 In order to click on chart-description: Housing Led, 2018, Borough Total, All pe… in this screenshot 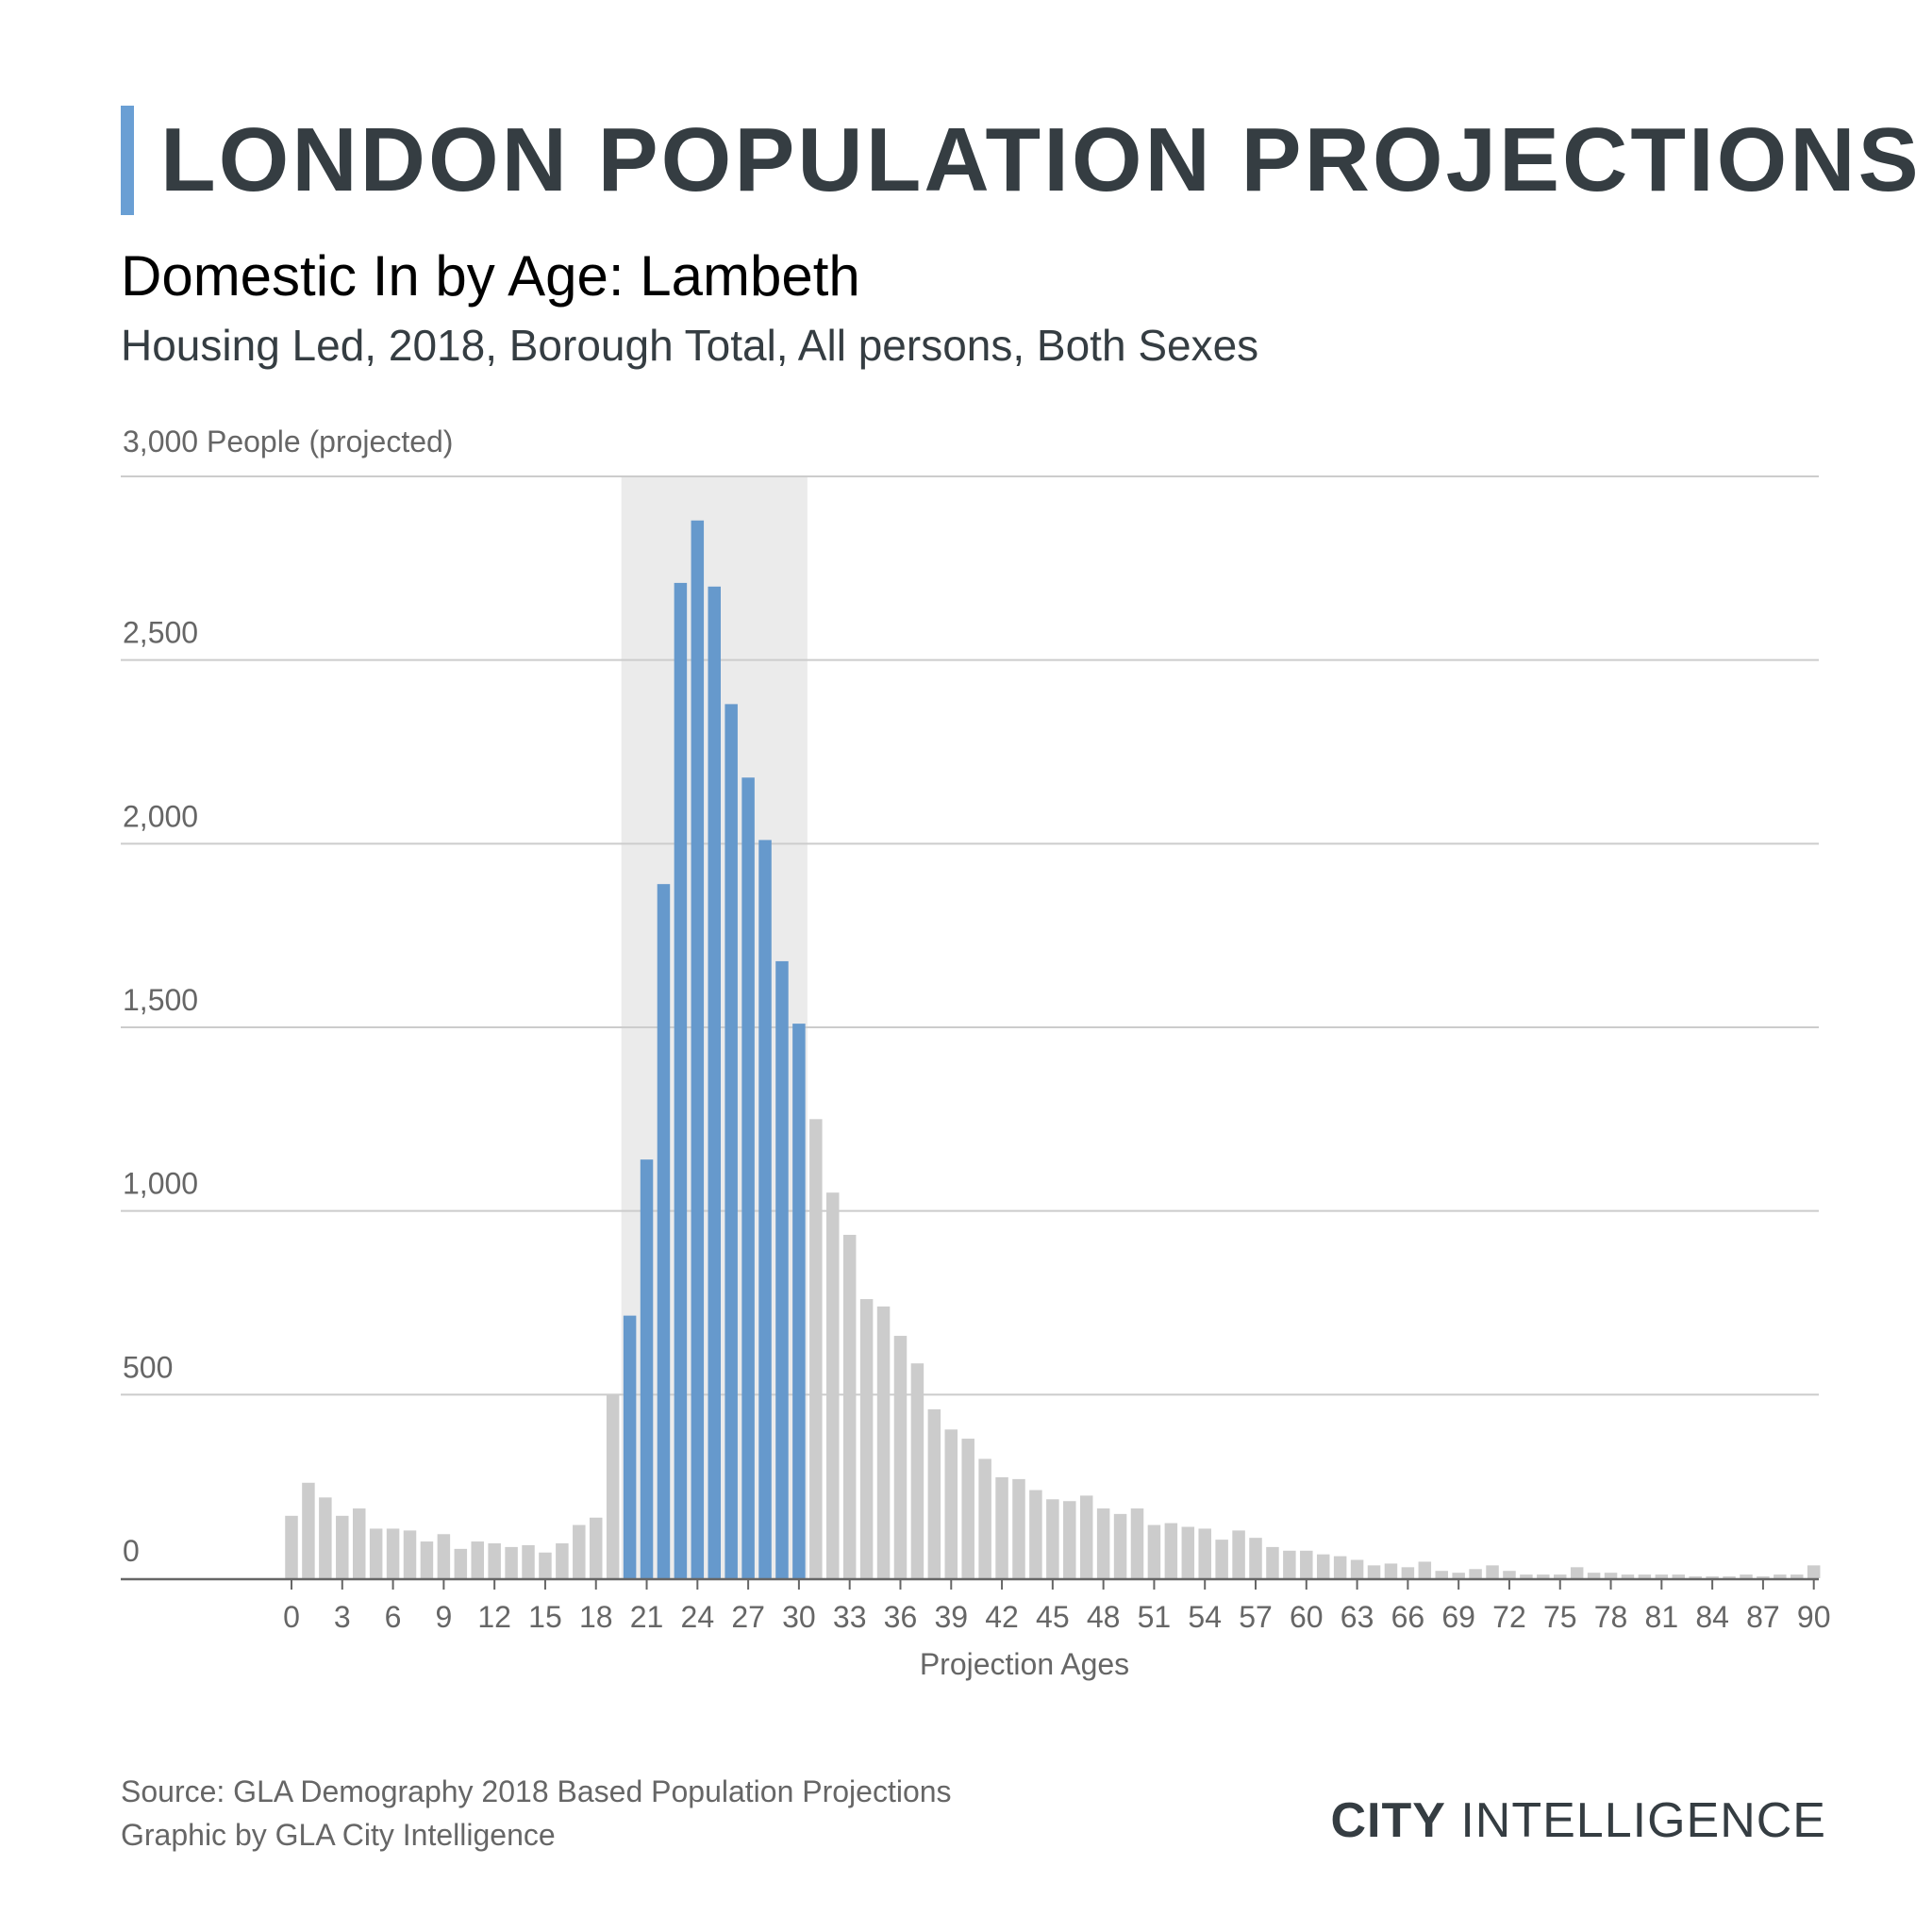, I will do `click(690, 345)`.